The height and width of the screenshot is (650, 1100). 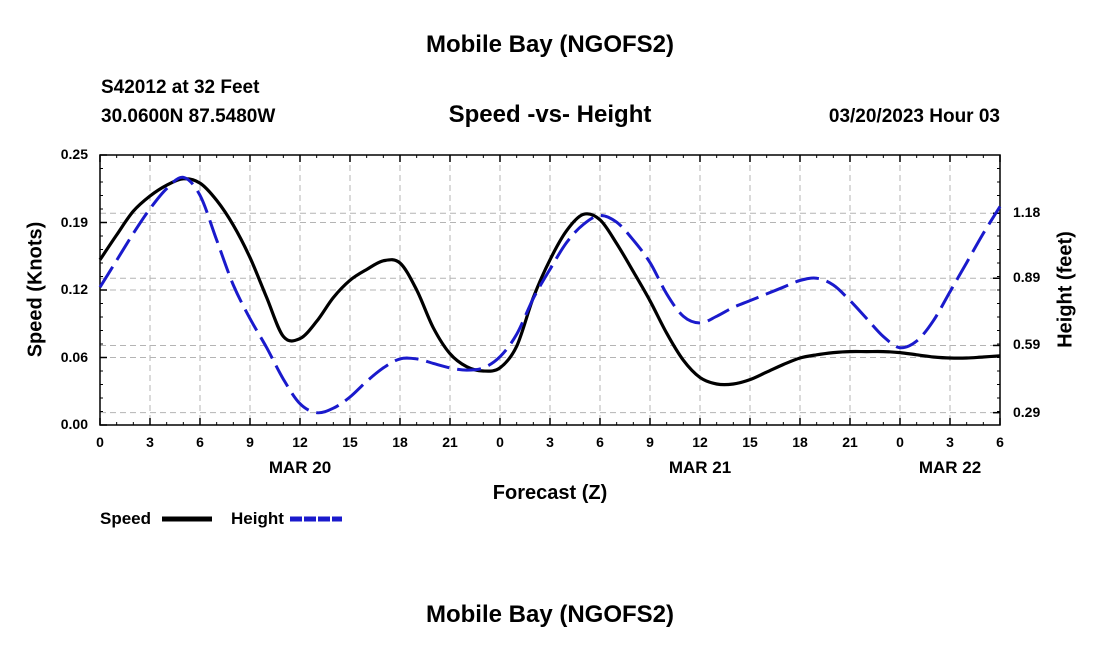 What do you see at coordinates (914, 116) in the screenshot?
I see `forecast-timestamp: 03/20/2023 Hour 03` at bounding box center [914, 116].